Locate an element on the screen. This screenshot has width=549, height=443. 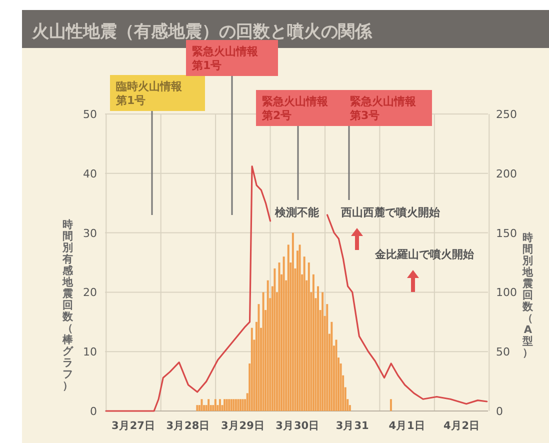
y2-tick-label: 150 is located at coordinates (506, 233).